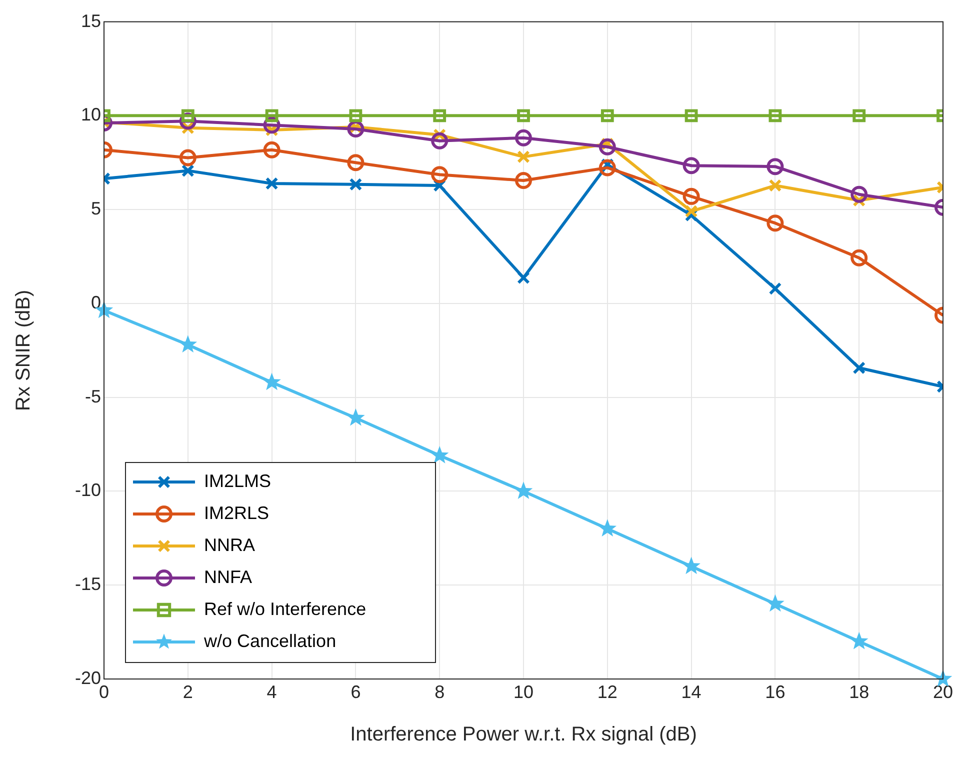  I want to click on legend-label: NNFA, so click(228, 576).